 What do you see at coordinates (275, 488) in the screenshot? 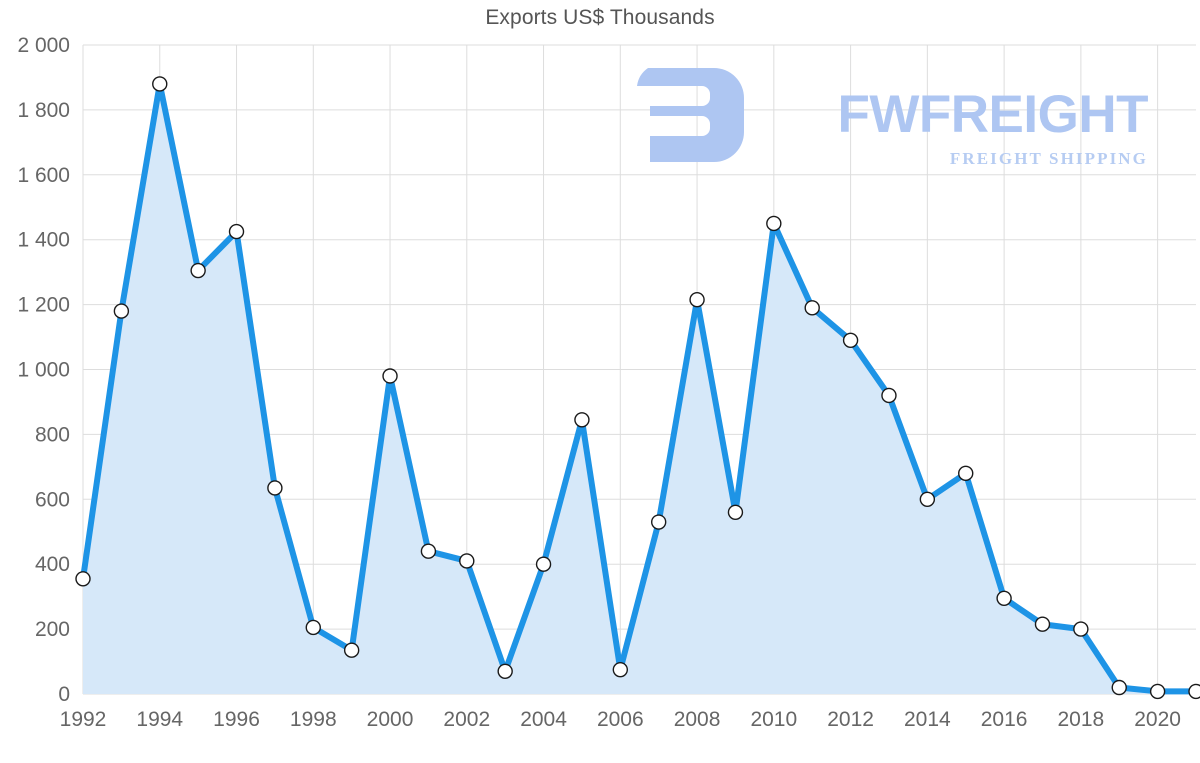
I see `data-point-1997` at bounding box center [275, 488].